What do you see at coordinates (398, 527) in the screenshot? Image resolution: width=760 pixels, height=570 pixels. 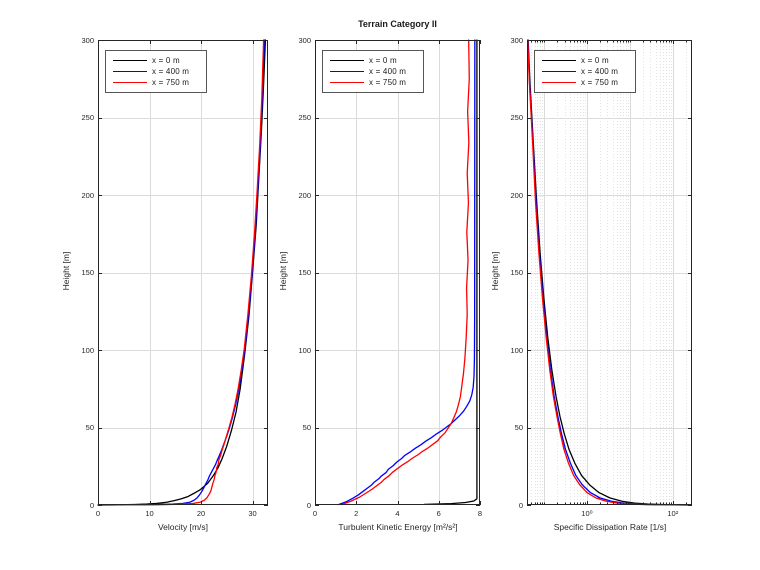 I see `tke-x-axis-label: Turbulent Kinetic Energy [m²/s²]` at bounding box center [398, 527].